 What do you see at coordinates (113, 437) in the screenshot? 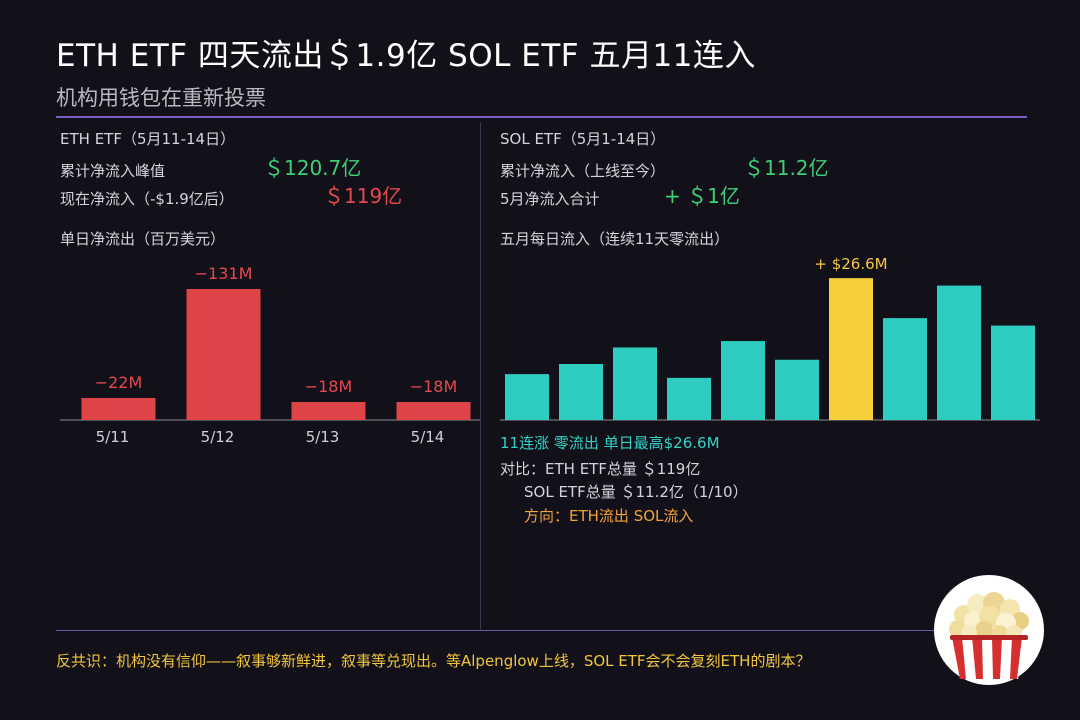
I see `eth-tick-label: 5/11` at bounding box center [113, 437].